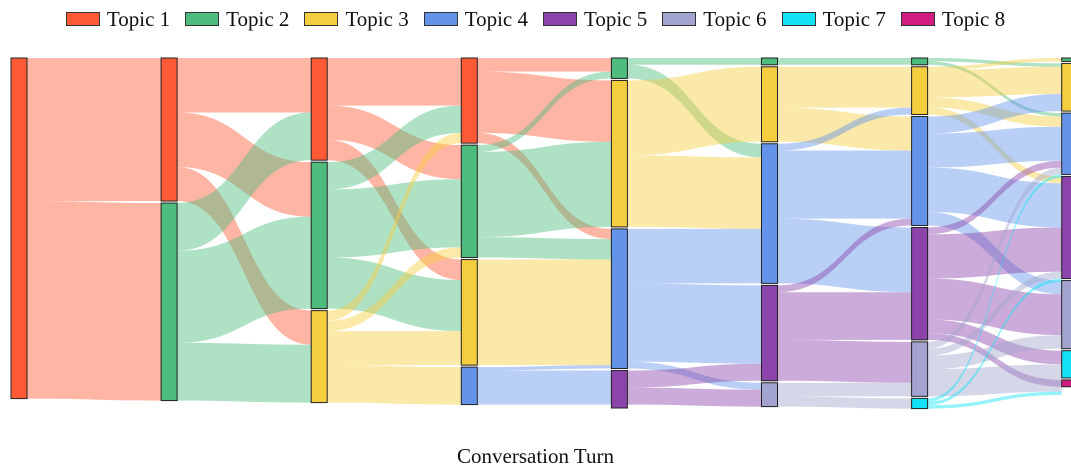 The height and width of the screenshot is (469, 1071). I want to click on legend-item: Topic 8, so click(953, 19).